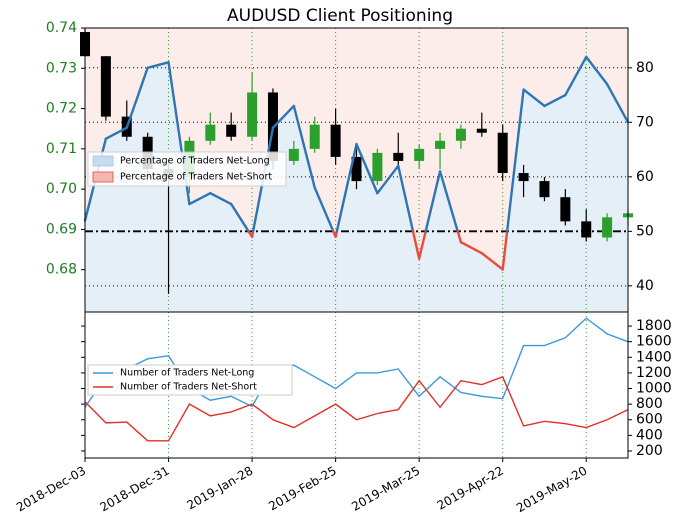 The image size is (680, 522). Describe the element at coordinates (134, 489) in the screenshot. I see `x-tick-label: 2018-Dec-31` at that location.